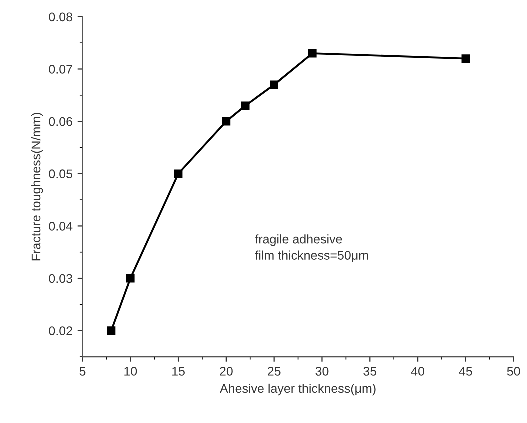 The height and width of the screenshot is (423, 527). What do you see at coordinates (60, 174) in the screenshot?
I see `y-tick-label: 0.05` at bounding box center [60, 174].